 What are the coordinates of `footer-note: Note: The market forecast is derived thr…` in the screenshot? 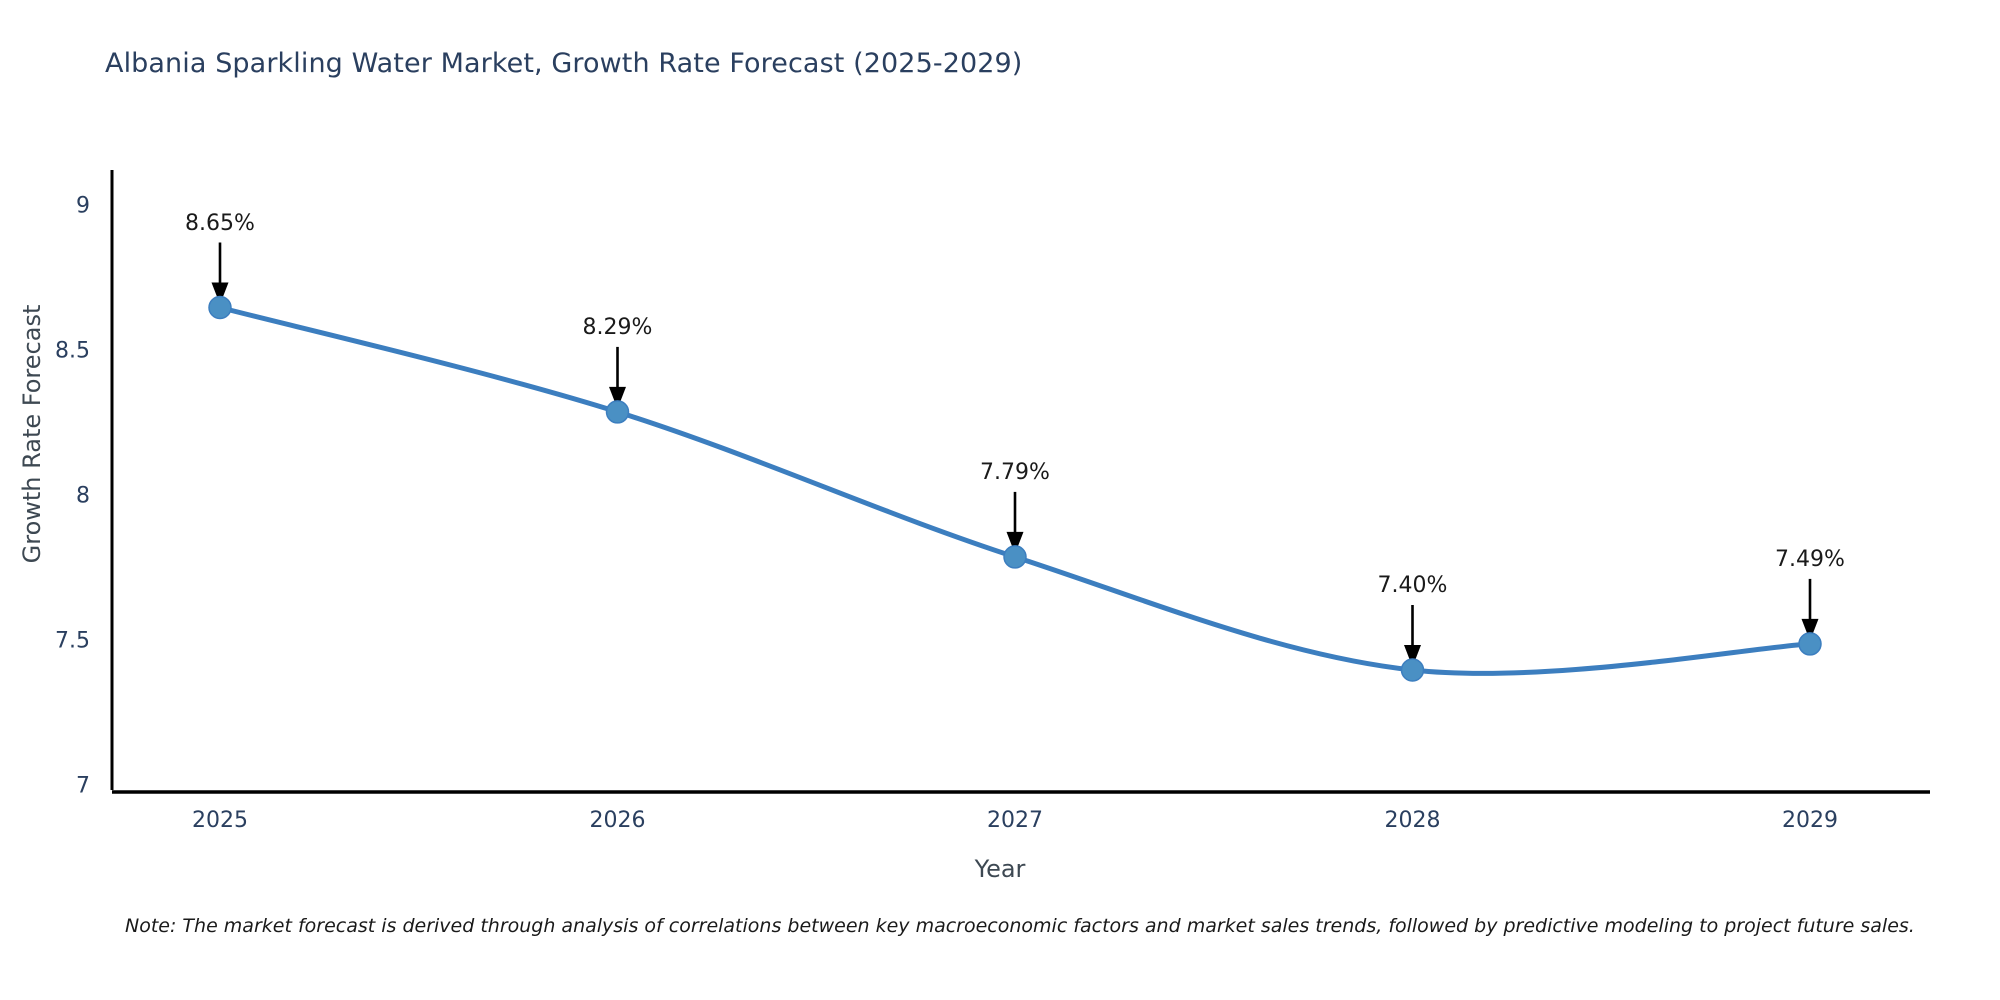 It's located at (1020, 926).